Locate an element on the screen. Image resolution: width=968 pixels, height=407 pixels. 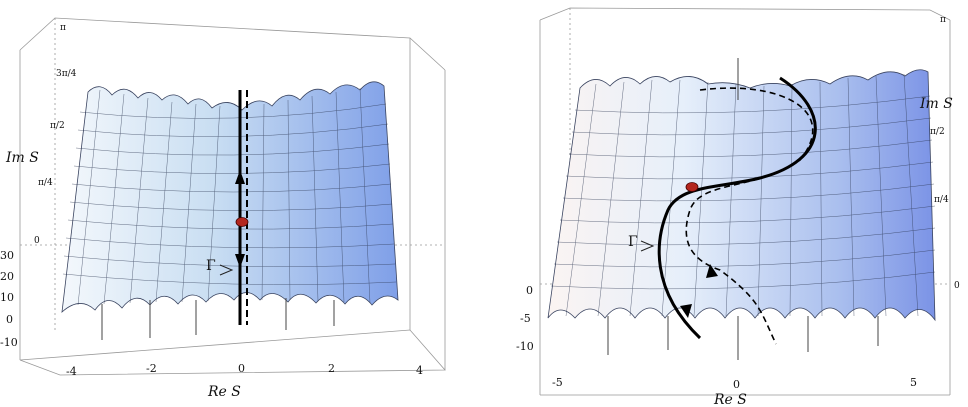
right-im-axis-label: Im S is located at coordinates (936, 104).